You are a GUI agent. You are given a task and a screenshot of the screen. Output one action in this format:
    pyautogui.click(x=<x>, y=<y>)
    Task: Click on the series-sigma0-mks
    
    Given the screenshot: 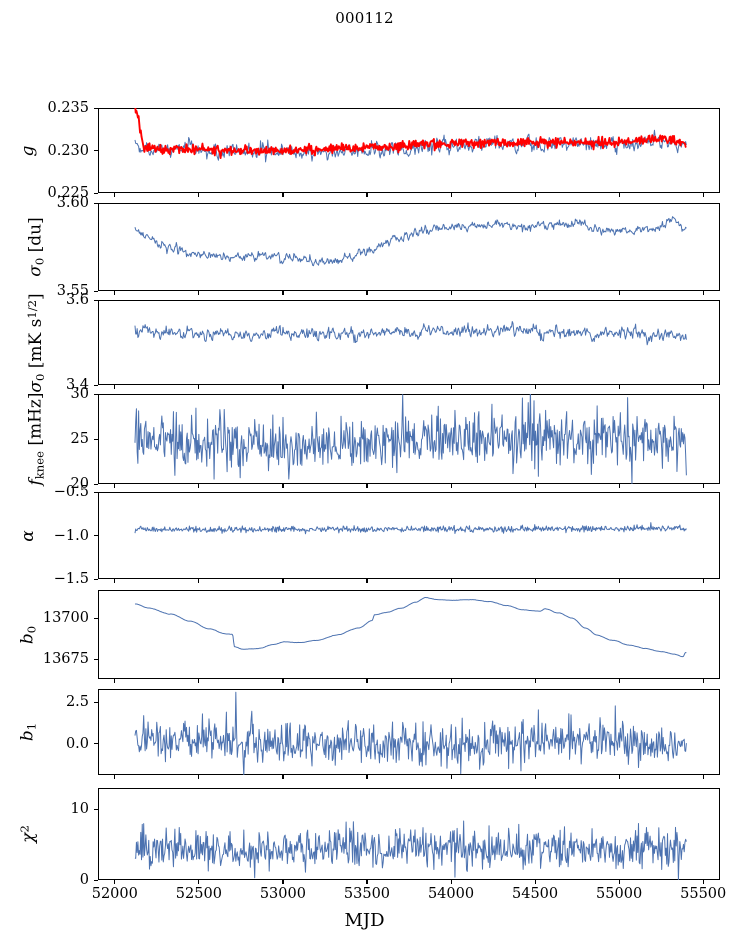 What is the action you would take?
    pyautogui.click(x=410, y=333)
    